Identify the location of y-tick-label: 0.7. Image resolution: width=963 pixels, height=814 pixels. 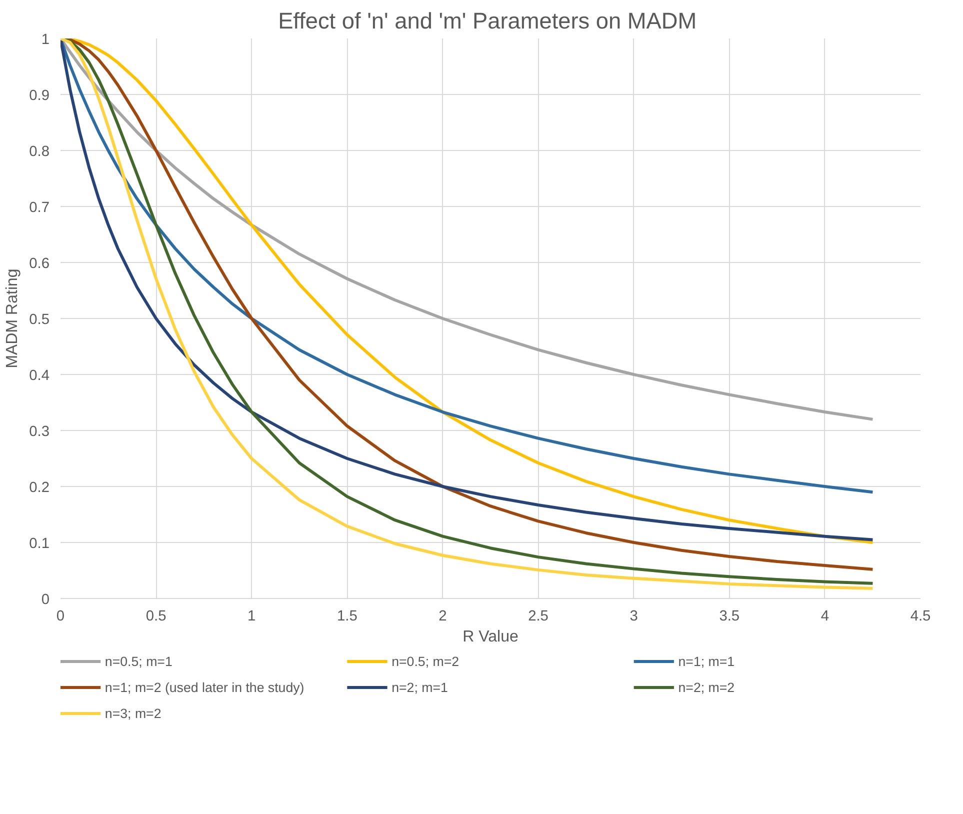
(39, 208).